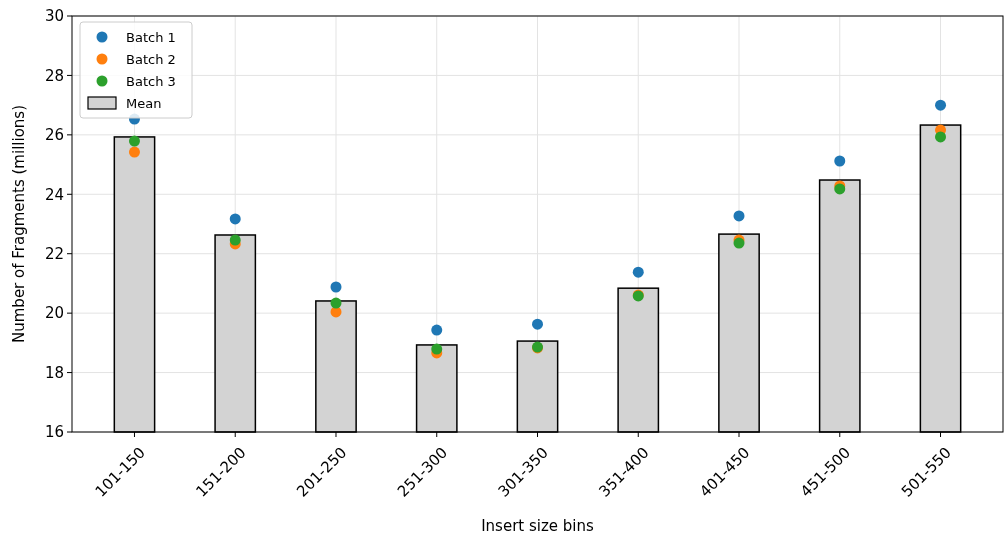  Describe the element at coordinates (144, 103) in the screenshot. I see `legend-label: Mean` at that location.